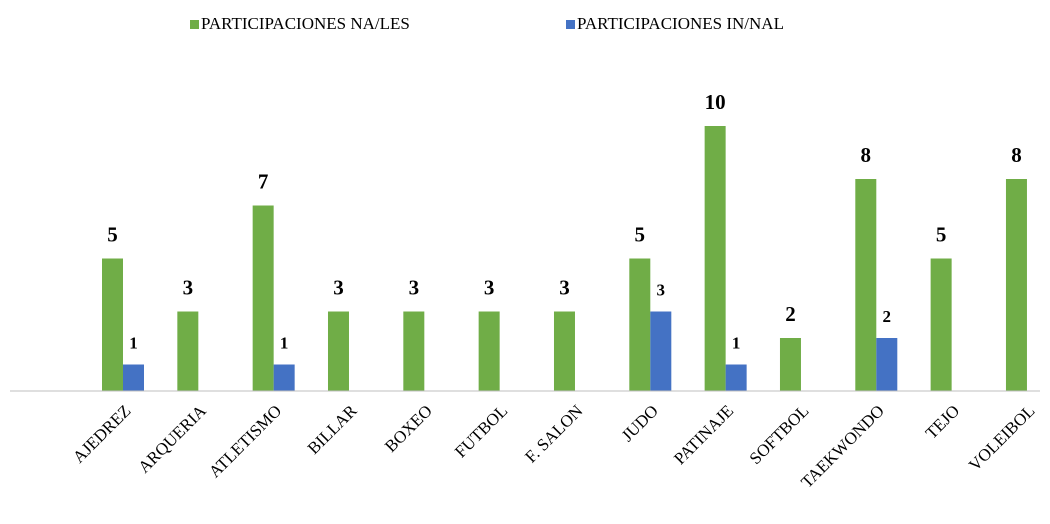 This screenshot has width=1050, height=524. Describe the element at coordinates (703, 434) in the screenshot. I see `x-tick-label: PATINAJE` at that location.